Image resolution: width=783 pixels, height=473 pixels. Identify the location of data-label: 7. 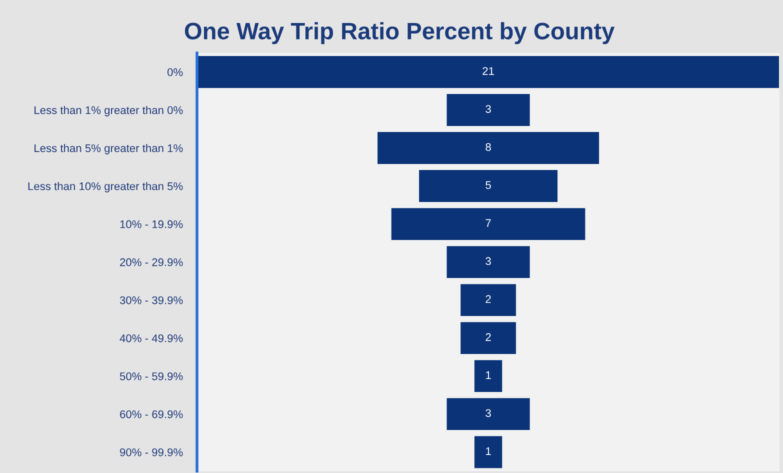
(488, 223).